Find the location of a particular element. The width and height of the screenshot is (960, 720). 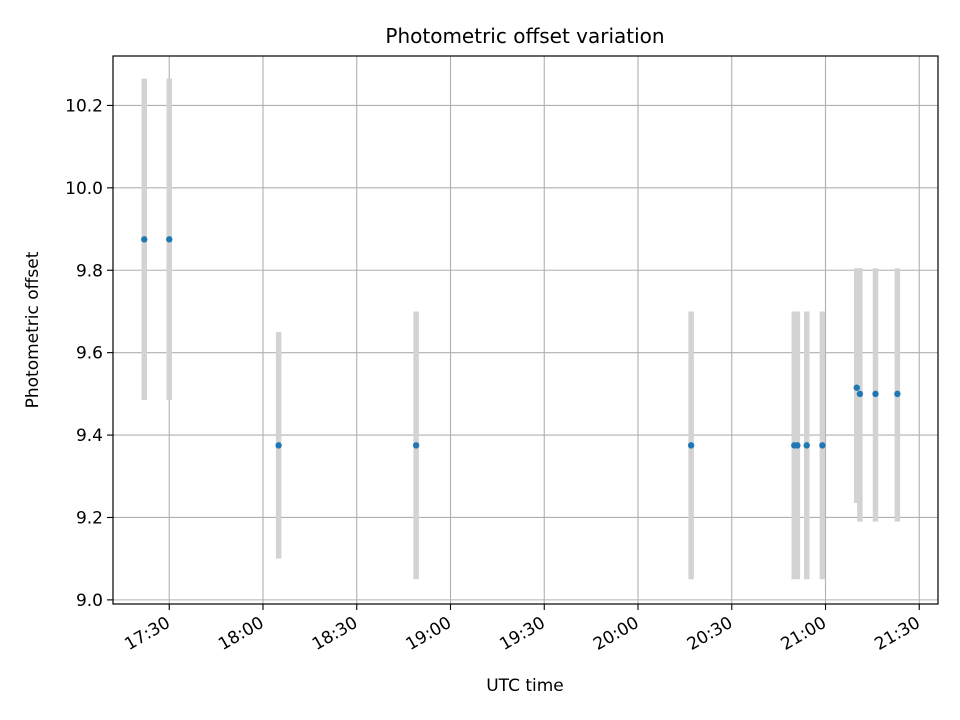

y-tick-label: 9.6 is located at coordinates (89, 354).